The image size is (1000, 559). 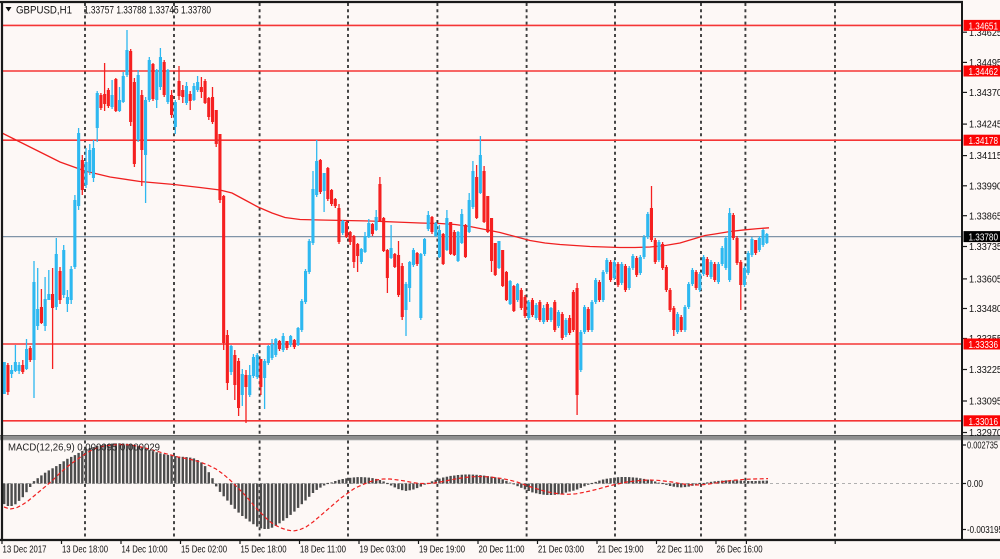 What do you see at coordinates (984, 370) in the screenshot?
I see `svg-text: 1.33225` at bounding box center [984, 370].